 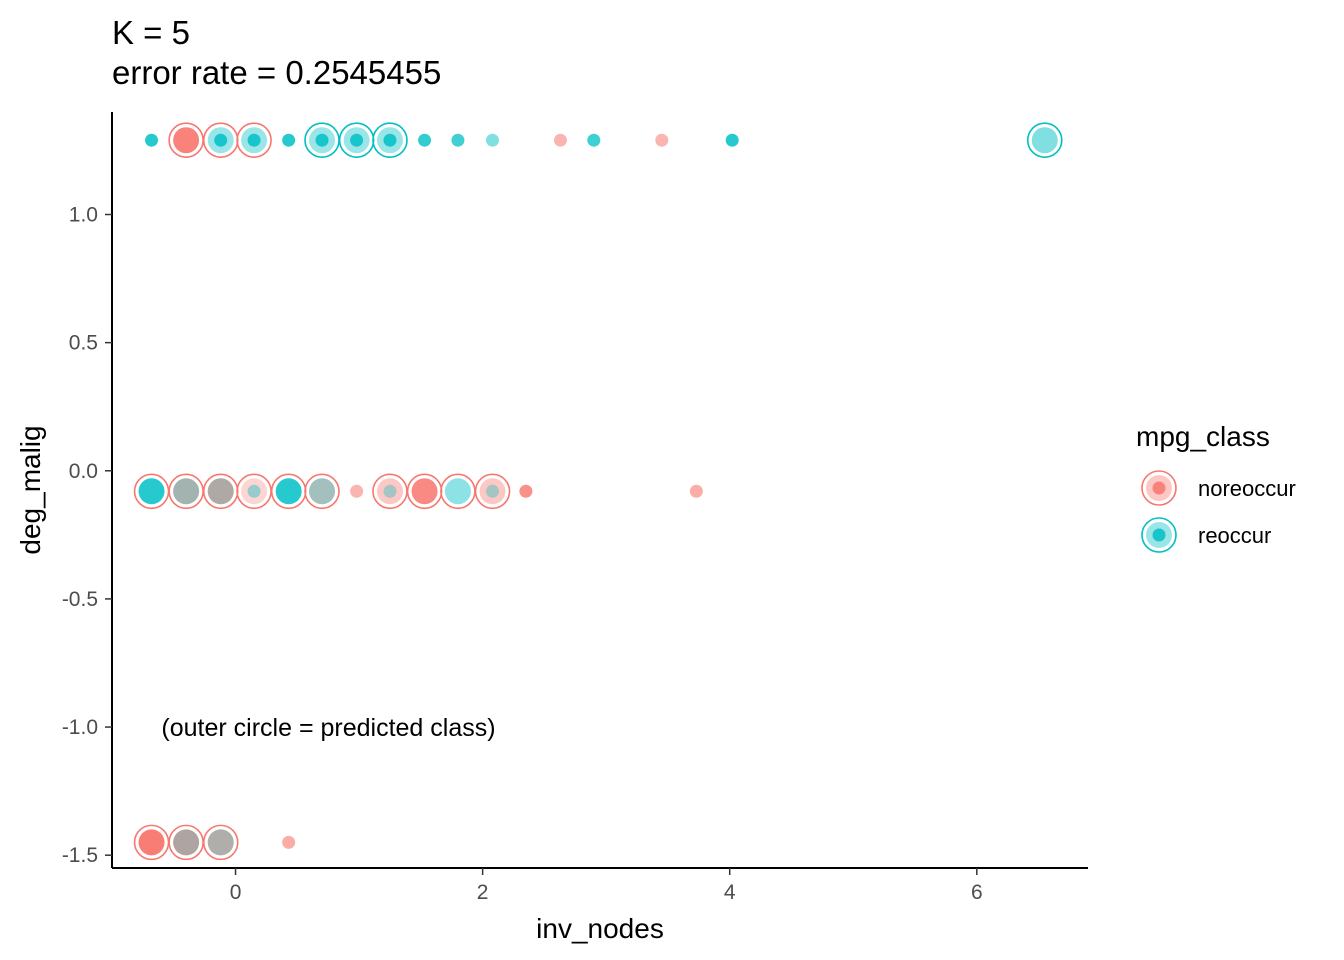 What do you see at coordinates (80, 599) in the screenshot?
I see `y-tick-label-2: -0.5` at bounding box center [80, 599].